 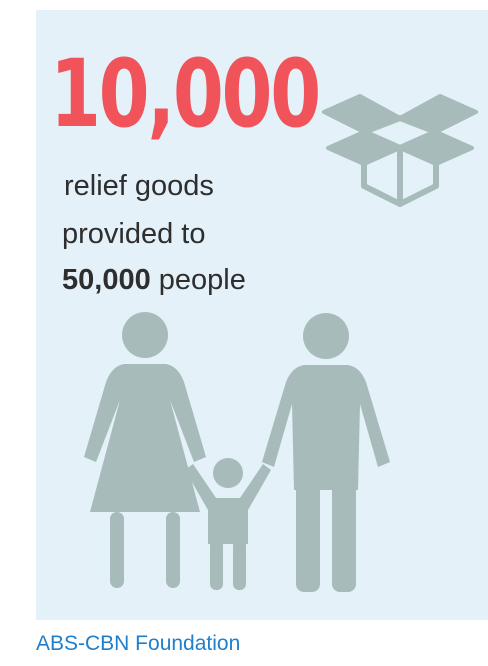 What do you see at coordinates (202, 280) in the screenshot?
I see `people-label: people` at bounding box center [202, 280].